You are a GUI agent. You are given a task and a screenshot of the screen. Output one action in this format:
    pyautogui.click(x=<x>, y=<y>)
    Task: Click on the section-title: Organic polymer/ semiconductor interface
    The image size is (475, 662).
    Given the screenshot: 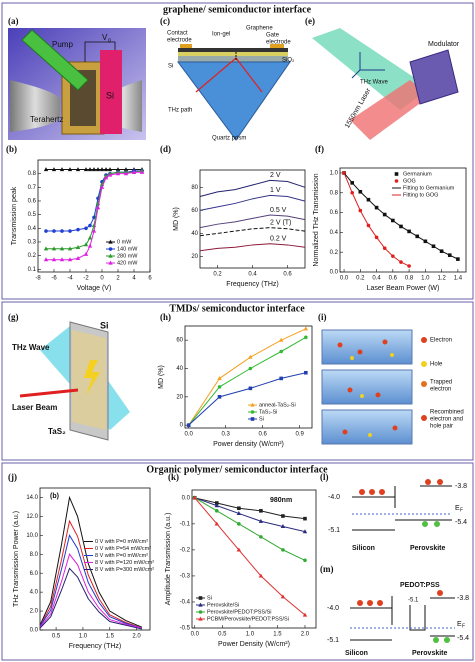 What is the action you would take?
    pyautogui.click(x=237, y=469)
    